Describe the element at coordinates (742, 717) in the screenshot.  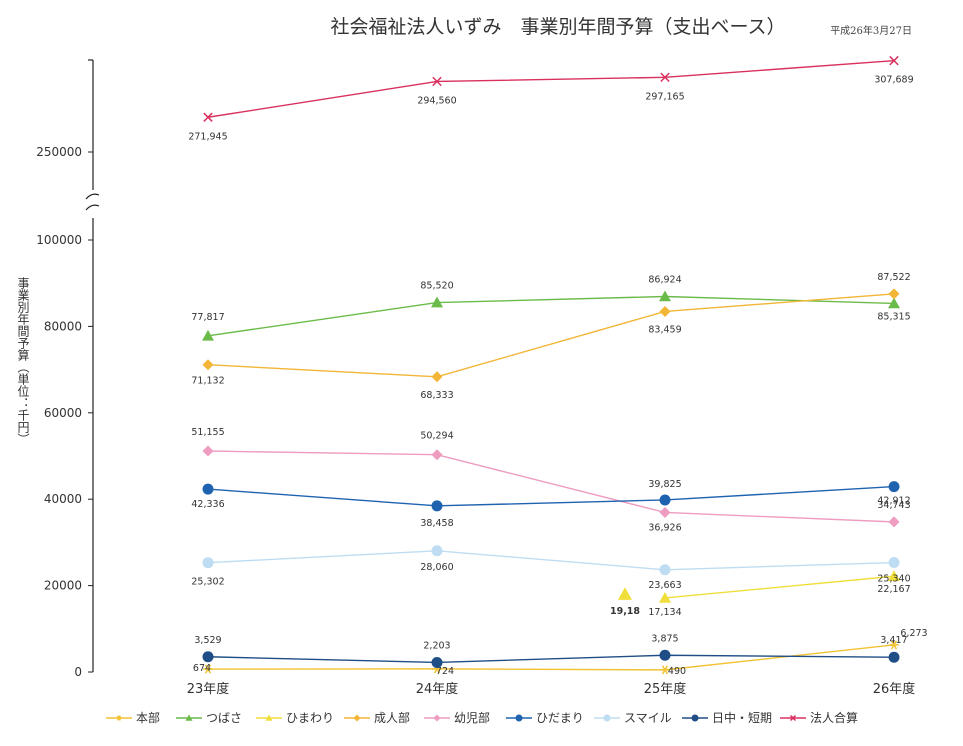
I see `legend-label: 日中・短期` at that location.